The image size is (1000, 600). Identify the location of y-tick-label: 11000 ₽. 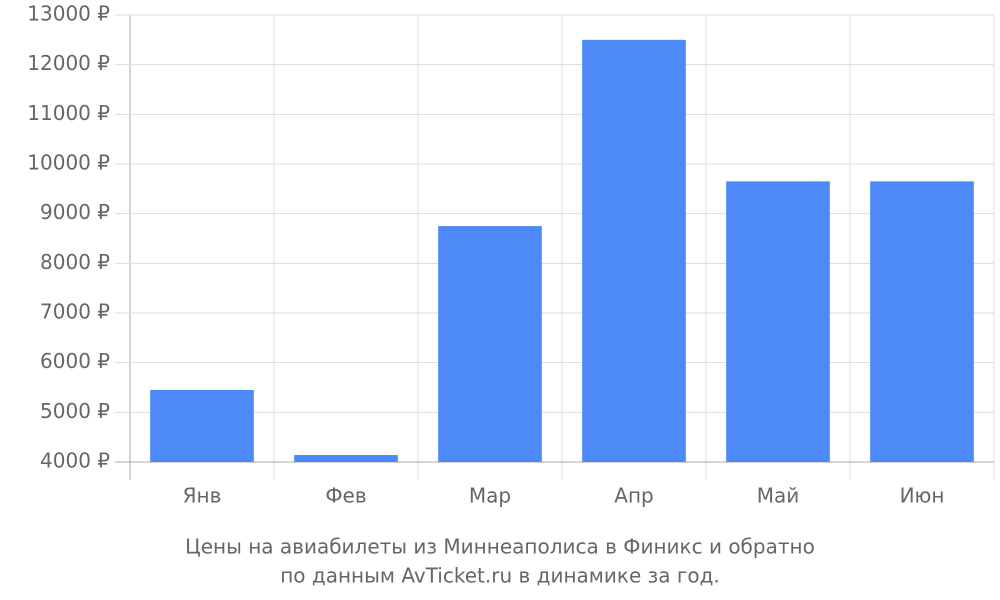
(68, 113).